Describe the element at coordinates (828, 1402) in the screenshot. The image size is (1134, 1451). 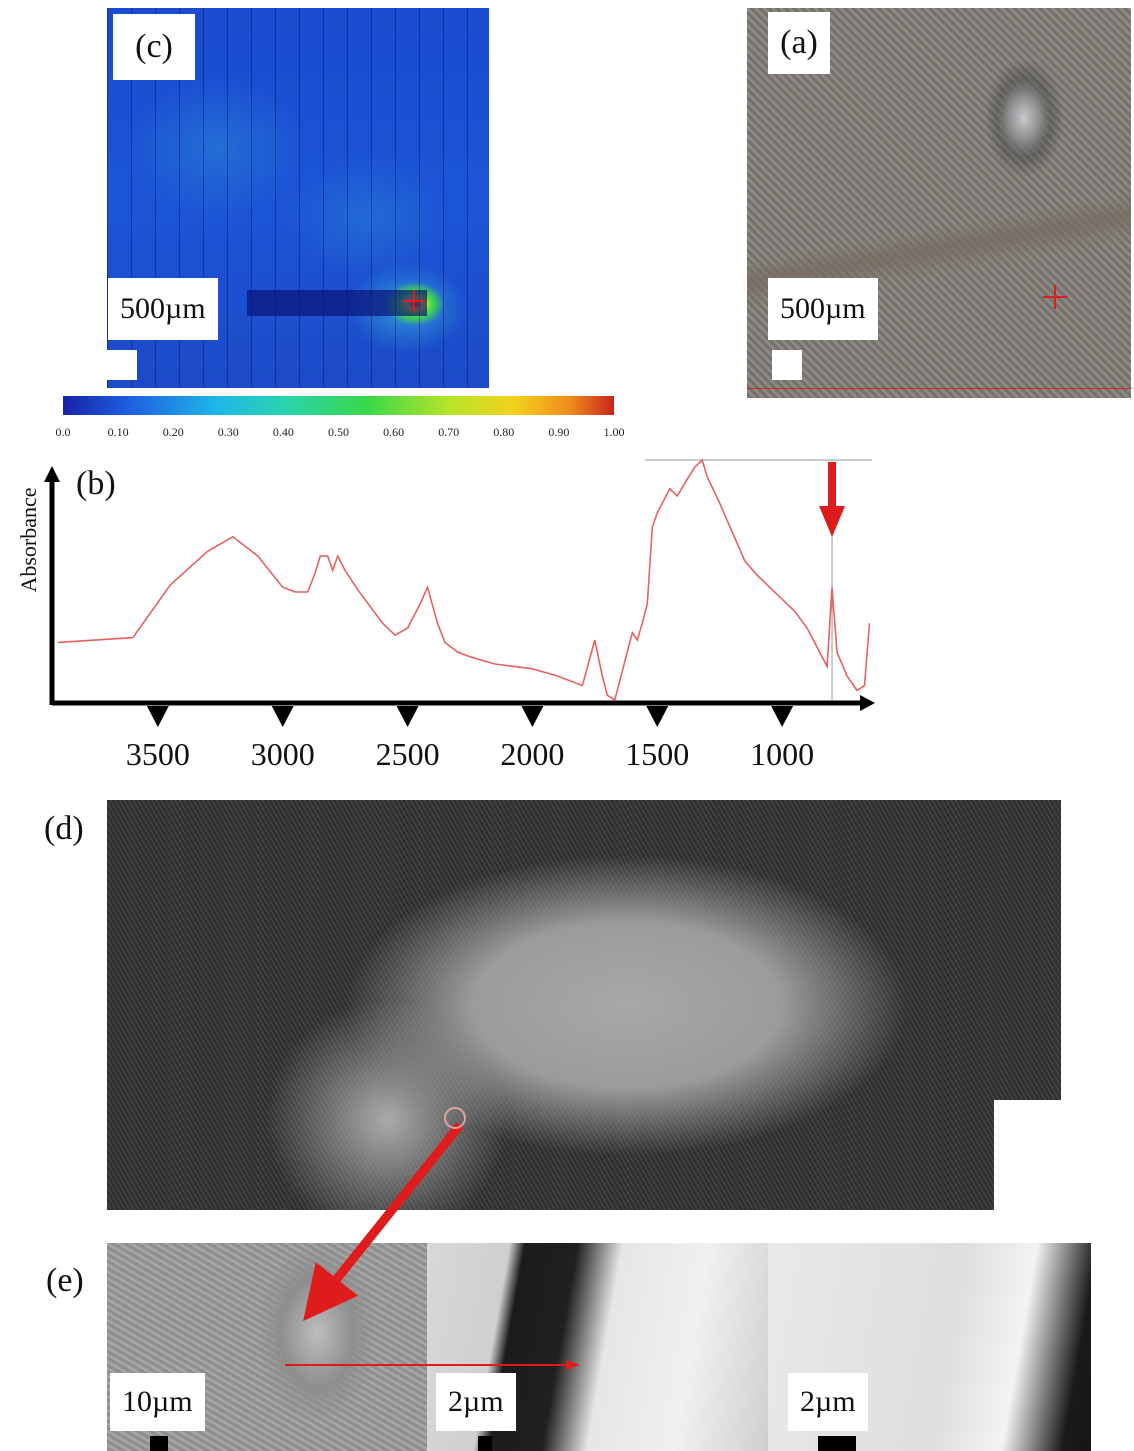
I see `panel-e3-scale-label: 2µm` at that location.